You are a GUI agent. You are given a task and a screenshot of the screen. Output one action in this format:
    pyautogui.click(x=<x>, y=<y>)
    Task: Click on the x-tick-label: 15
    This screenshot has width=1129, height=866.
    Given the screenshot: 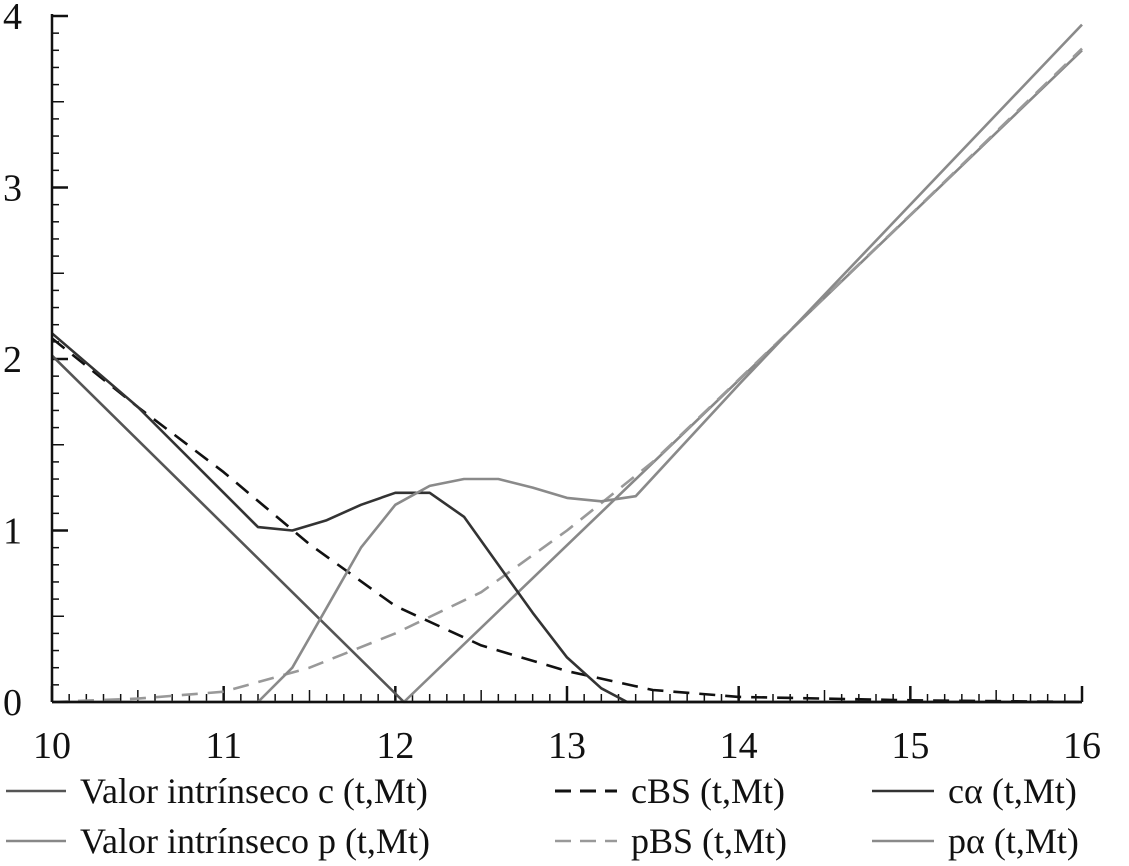 What is the action you would take?
    pyautogui.click(x=910, y=742)
    